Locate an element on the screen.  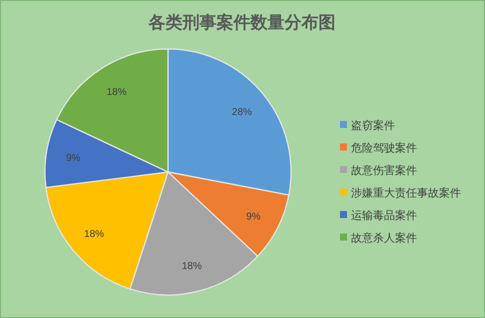
chart-title: 各类刑事案件数量分布图 is located at coordinates (242, 22).